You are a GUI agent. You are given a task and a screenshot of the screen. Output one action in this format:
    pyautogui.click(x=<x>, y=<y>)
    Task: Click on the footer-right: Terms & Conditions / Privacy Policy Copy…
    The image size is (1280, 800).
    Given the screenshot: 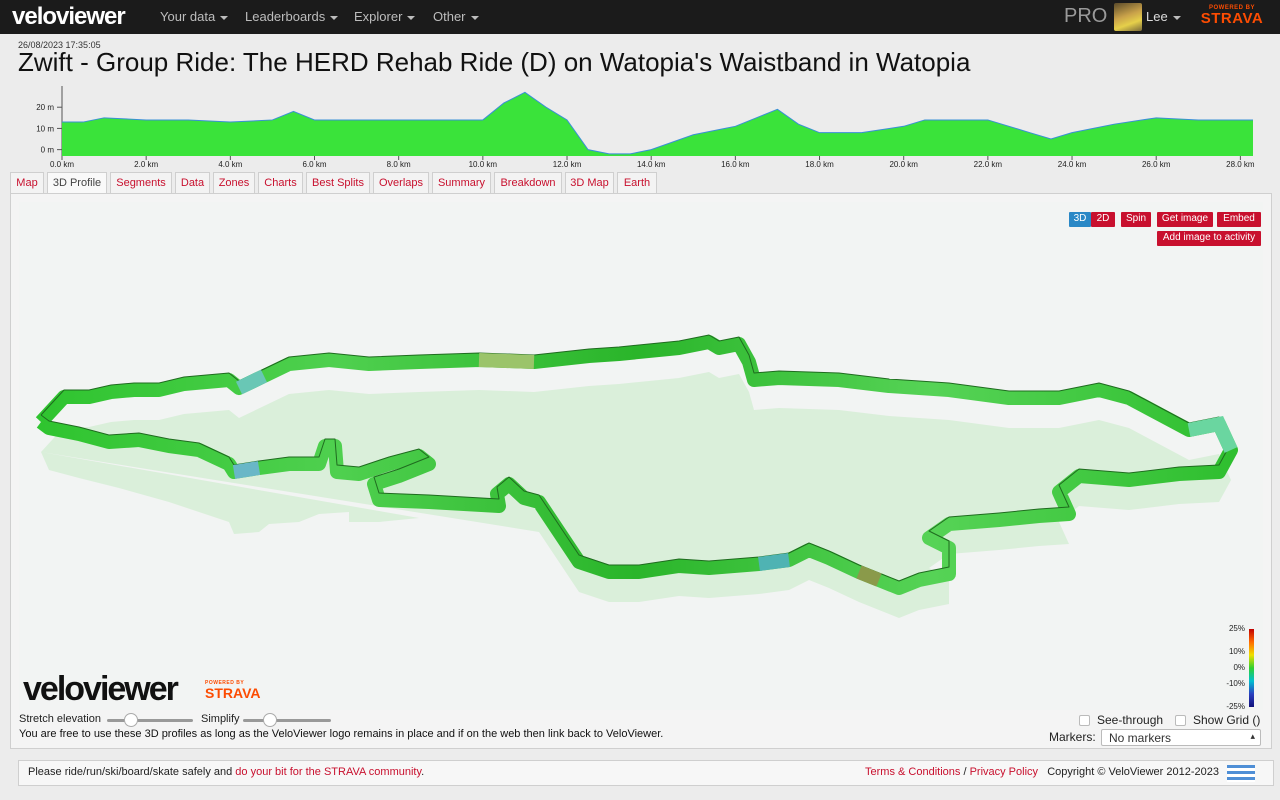 What is the action you would take?
    pyautogui.click(x=1042, y=772)
    